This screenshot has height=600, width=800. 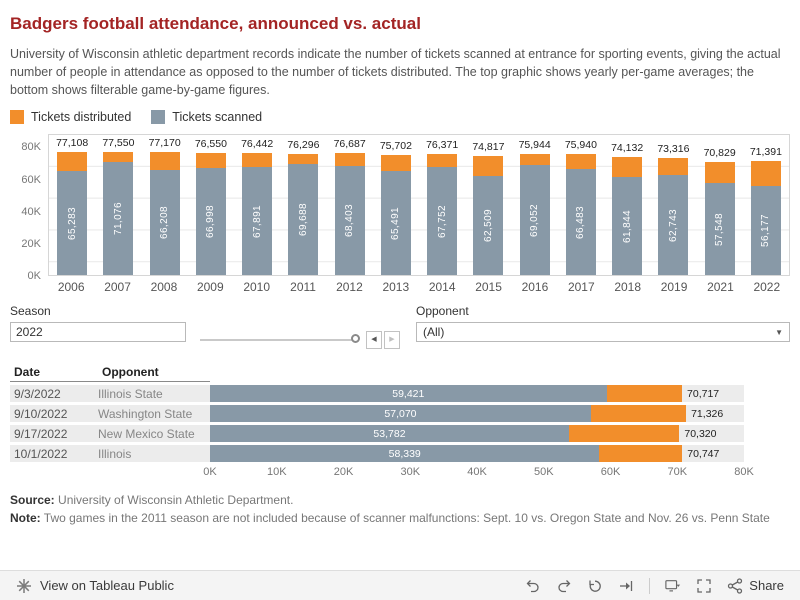 I want to click on scanned-bar: 56,177, so click(x=765, y=231).